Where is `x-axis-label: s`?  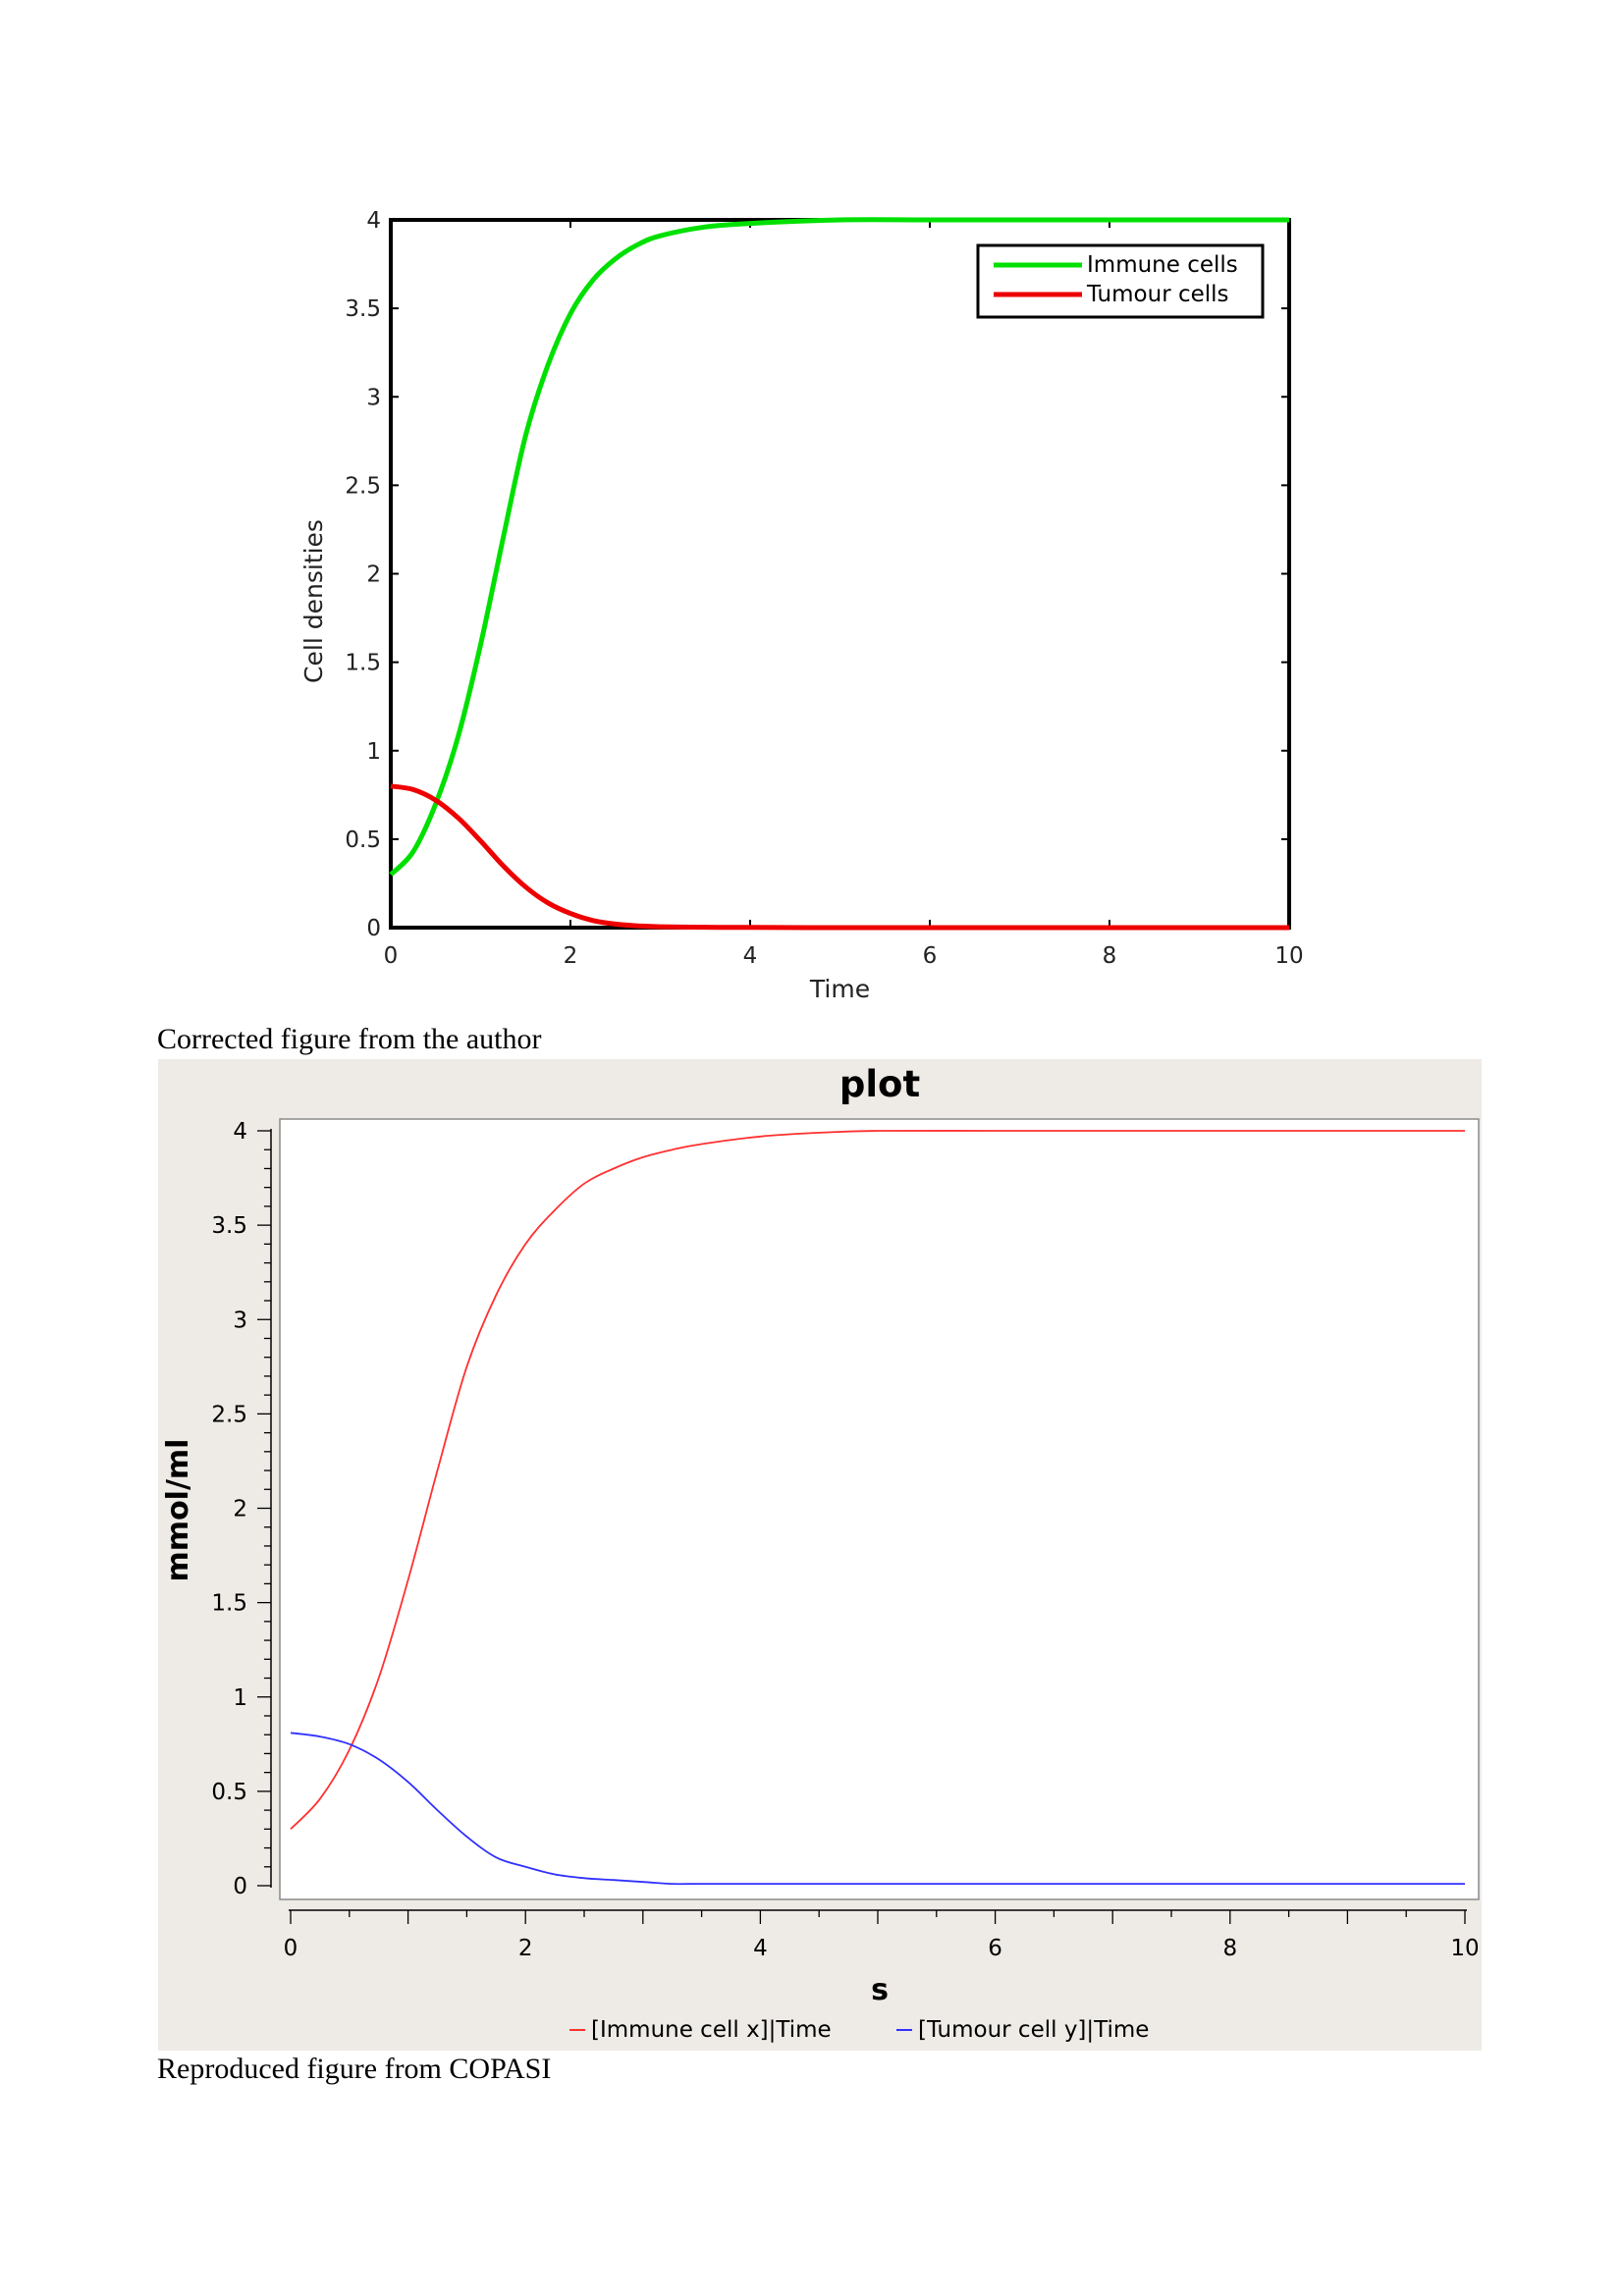 x-axis-label: s is located at coordinates (880, 1990).